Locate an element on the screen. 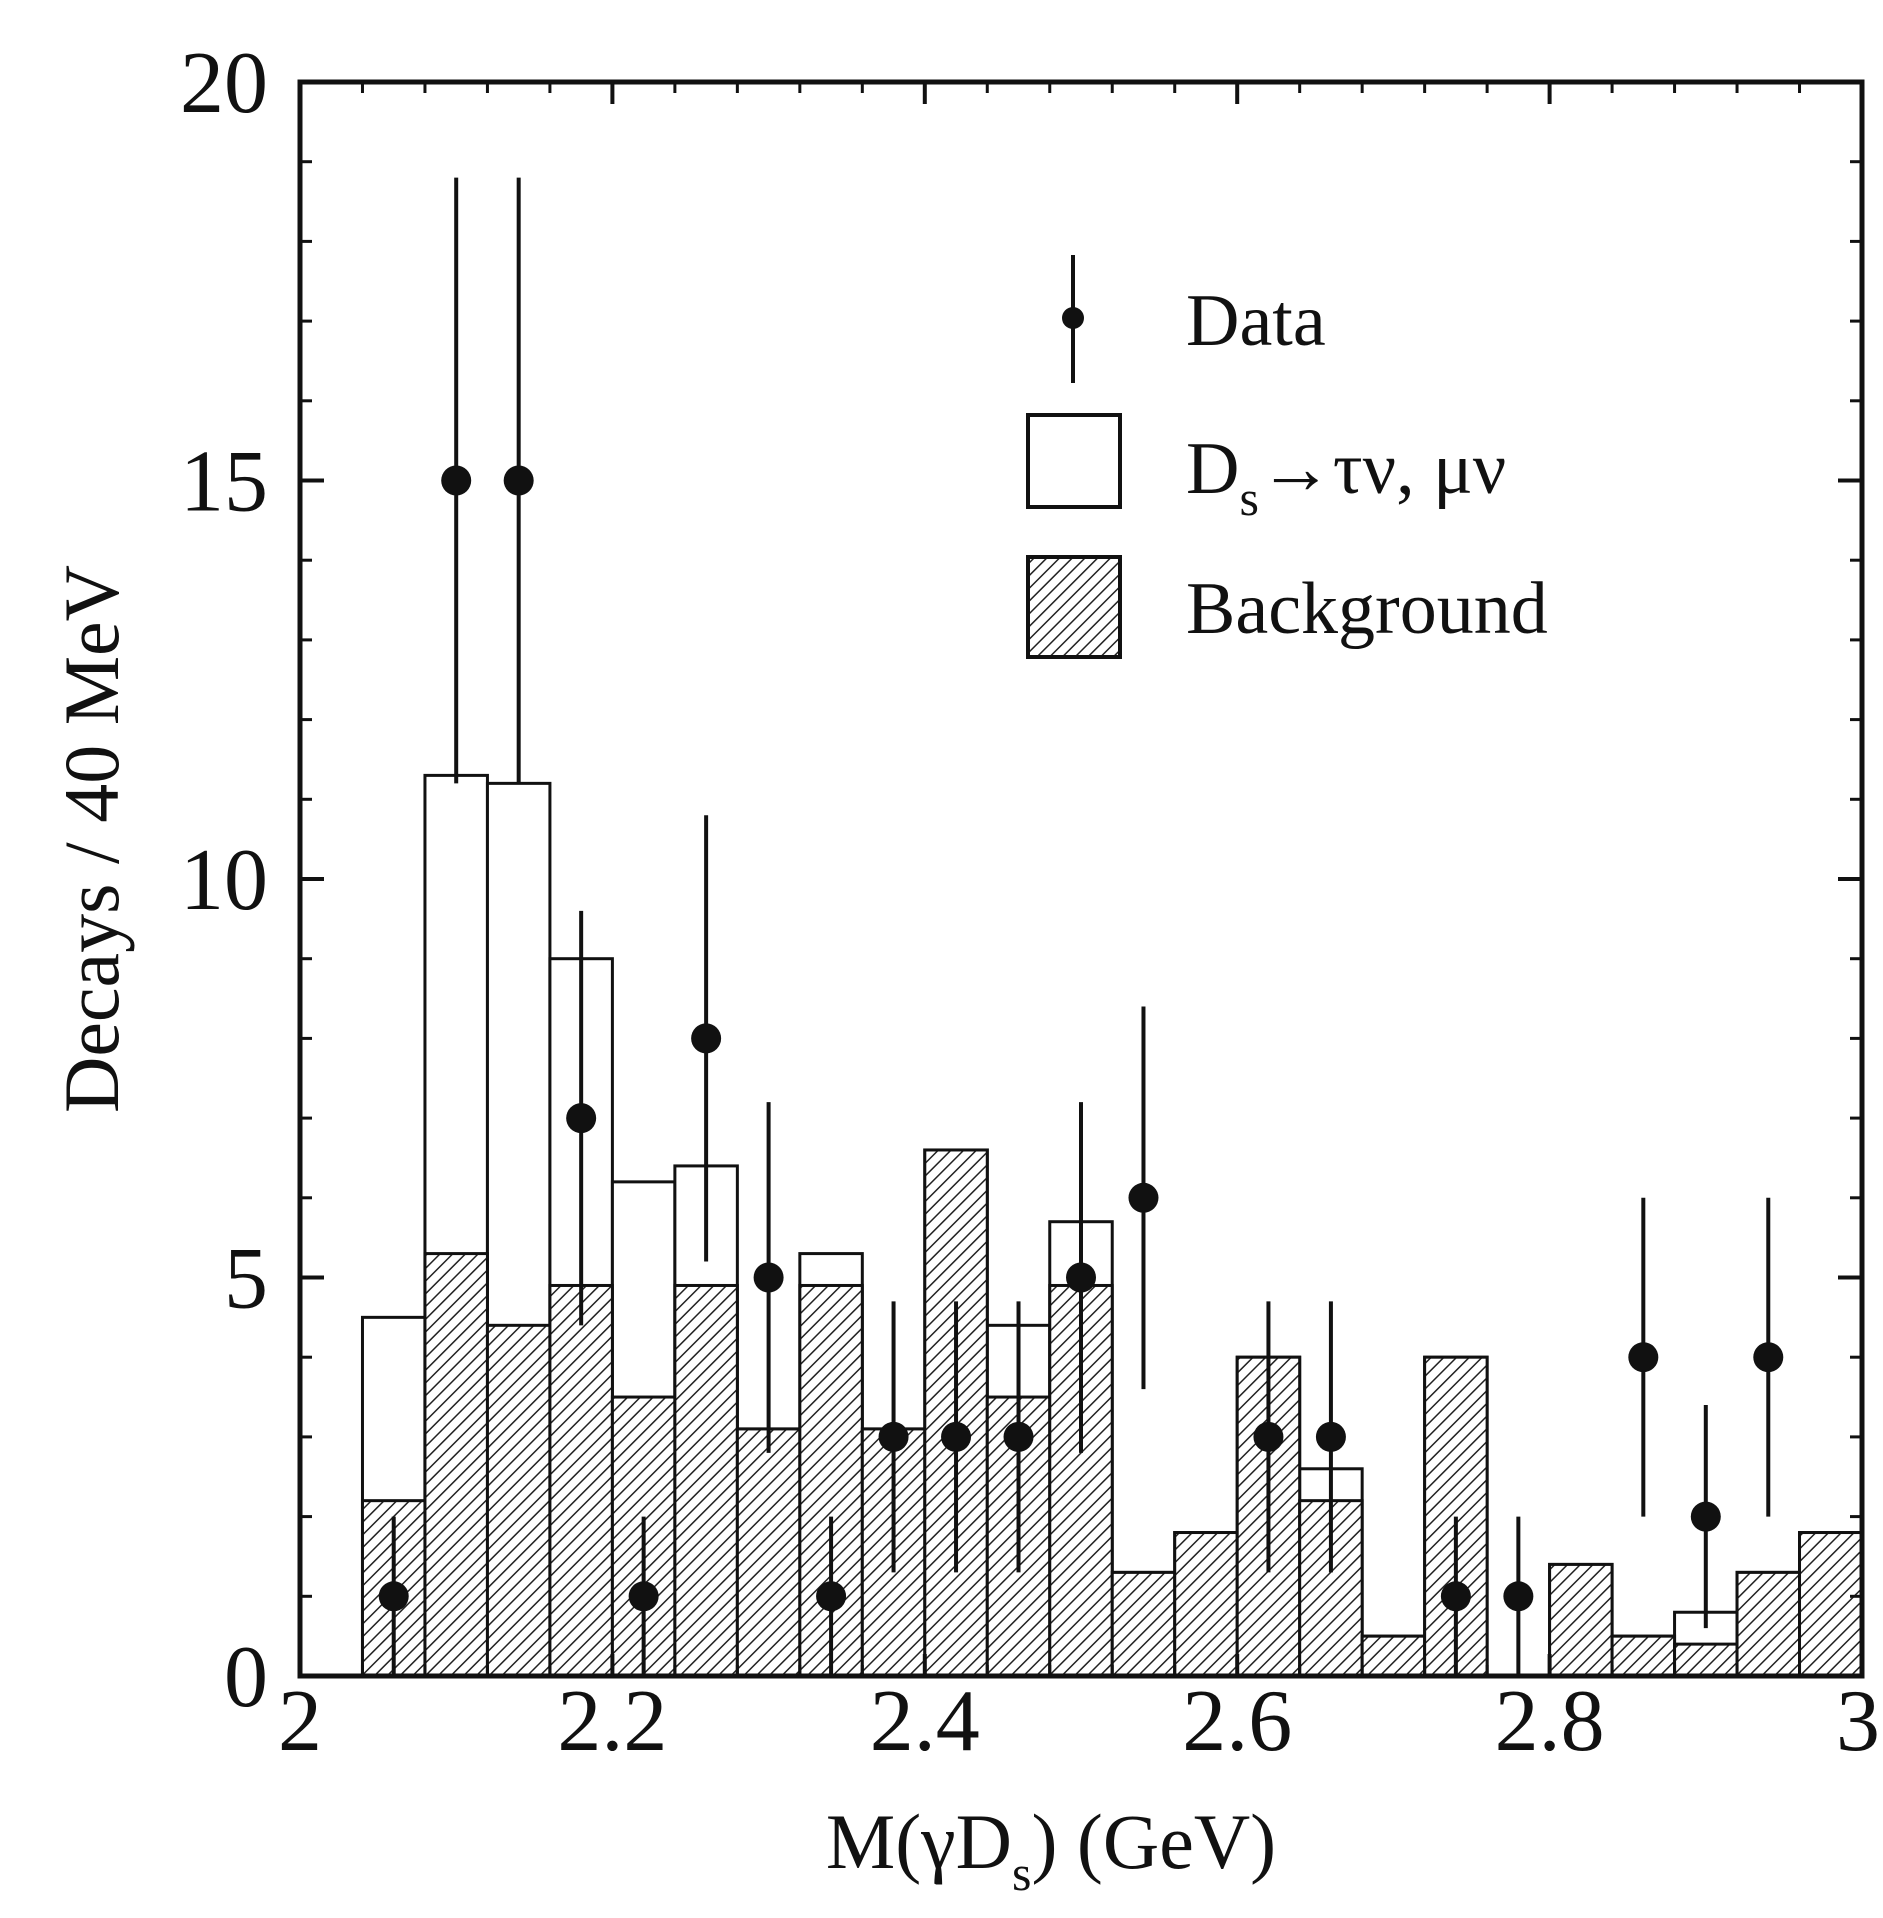  legend-label-signal: Ds→τν, μν is located at coordinates (1346, 477).